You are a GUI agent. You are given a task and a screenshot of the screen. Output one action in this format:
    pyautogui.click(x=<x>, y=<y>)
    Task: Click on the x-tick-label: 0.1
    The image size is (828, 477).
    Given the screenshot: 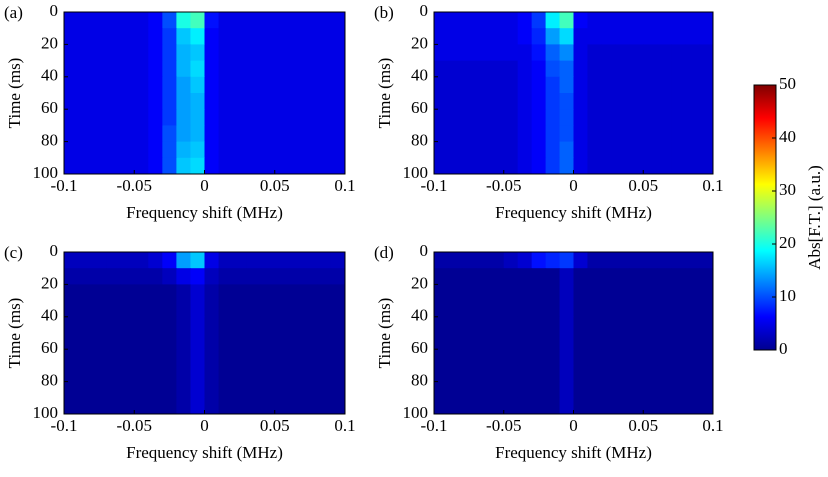 What is the action you would take?
    pyautogui.click(x=712, y=185)
    